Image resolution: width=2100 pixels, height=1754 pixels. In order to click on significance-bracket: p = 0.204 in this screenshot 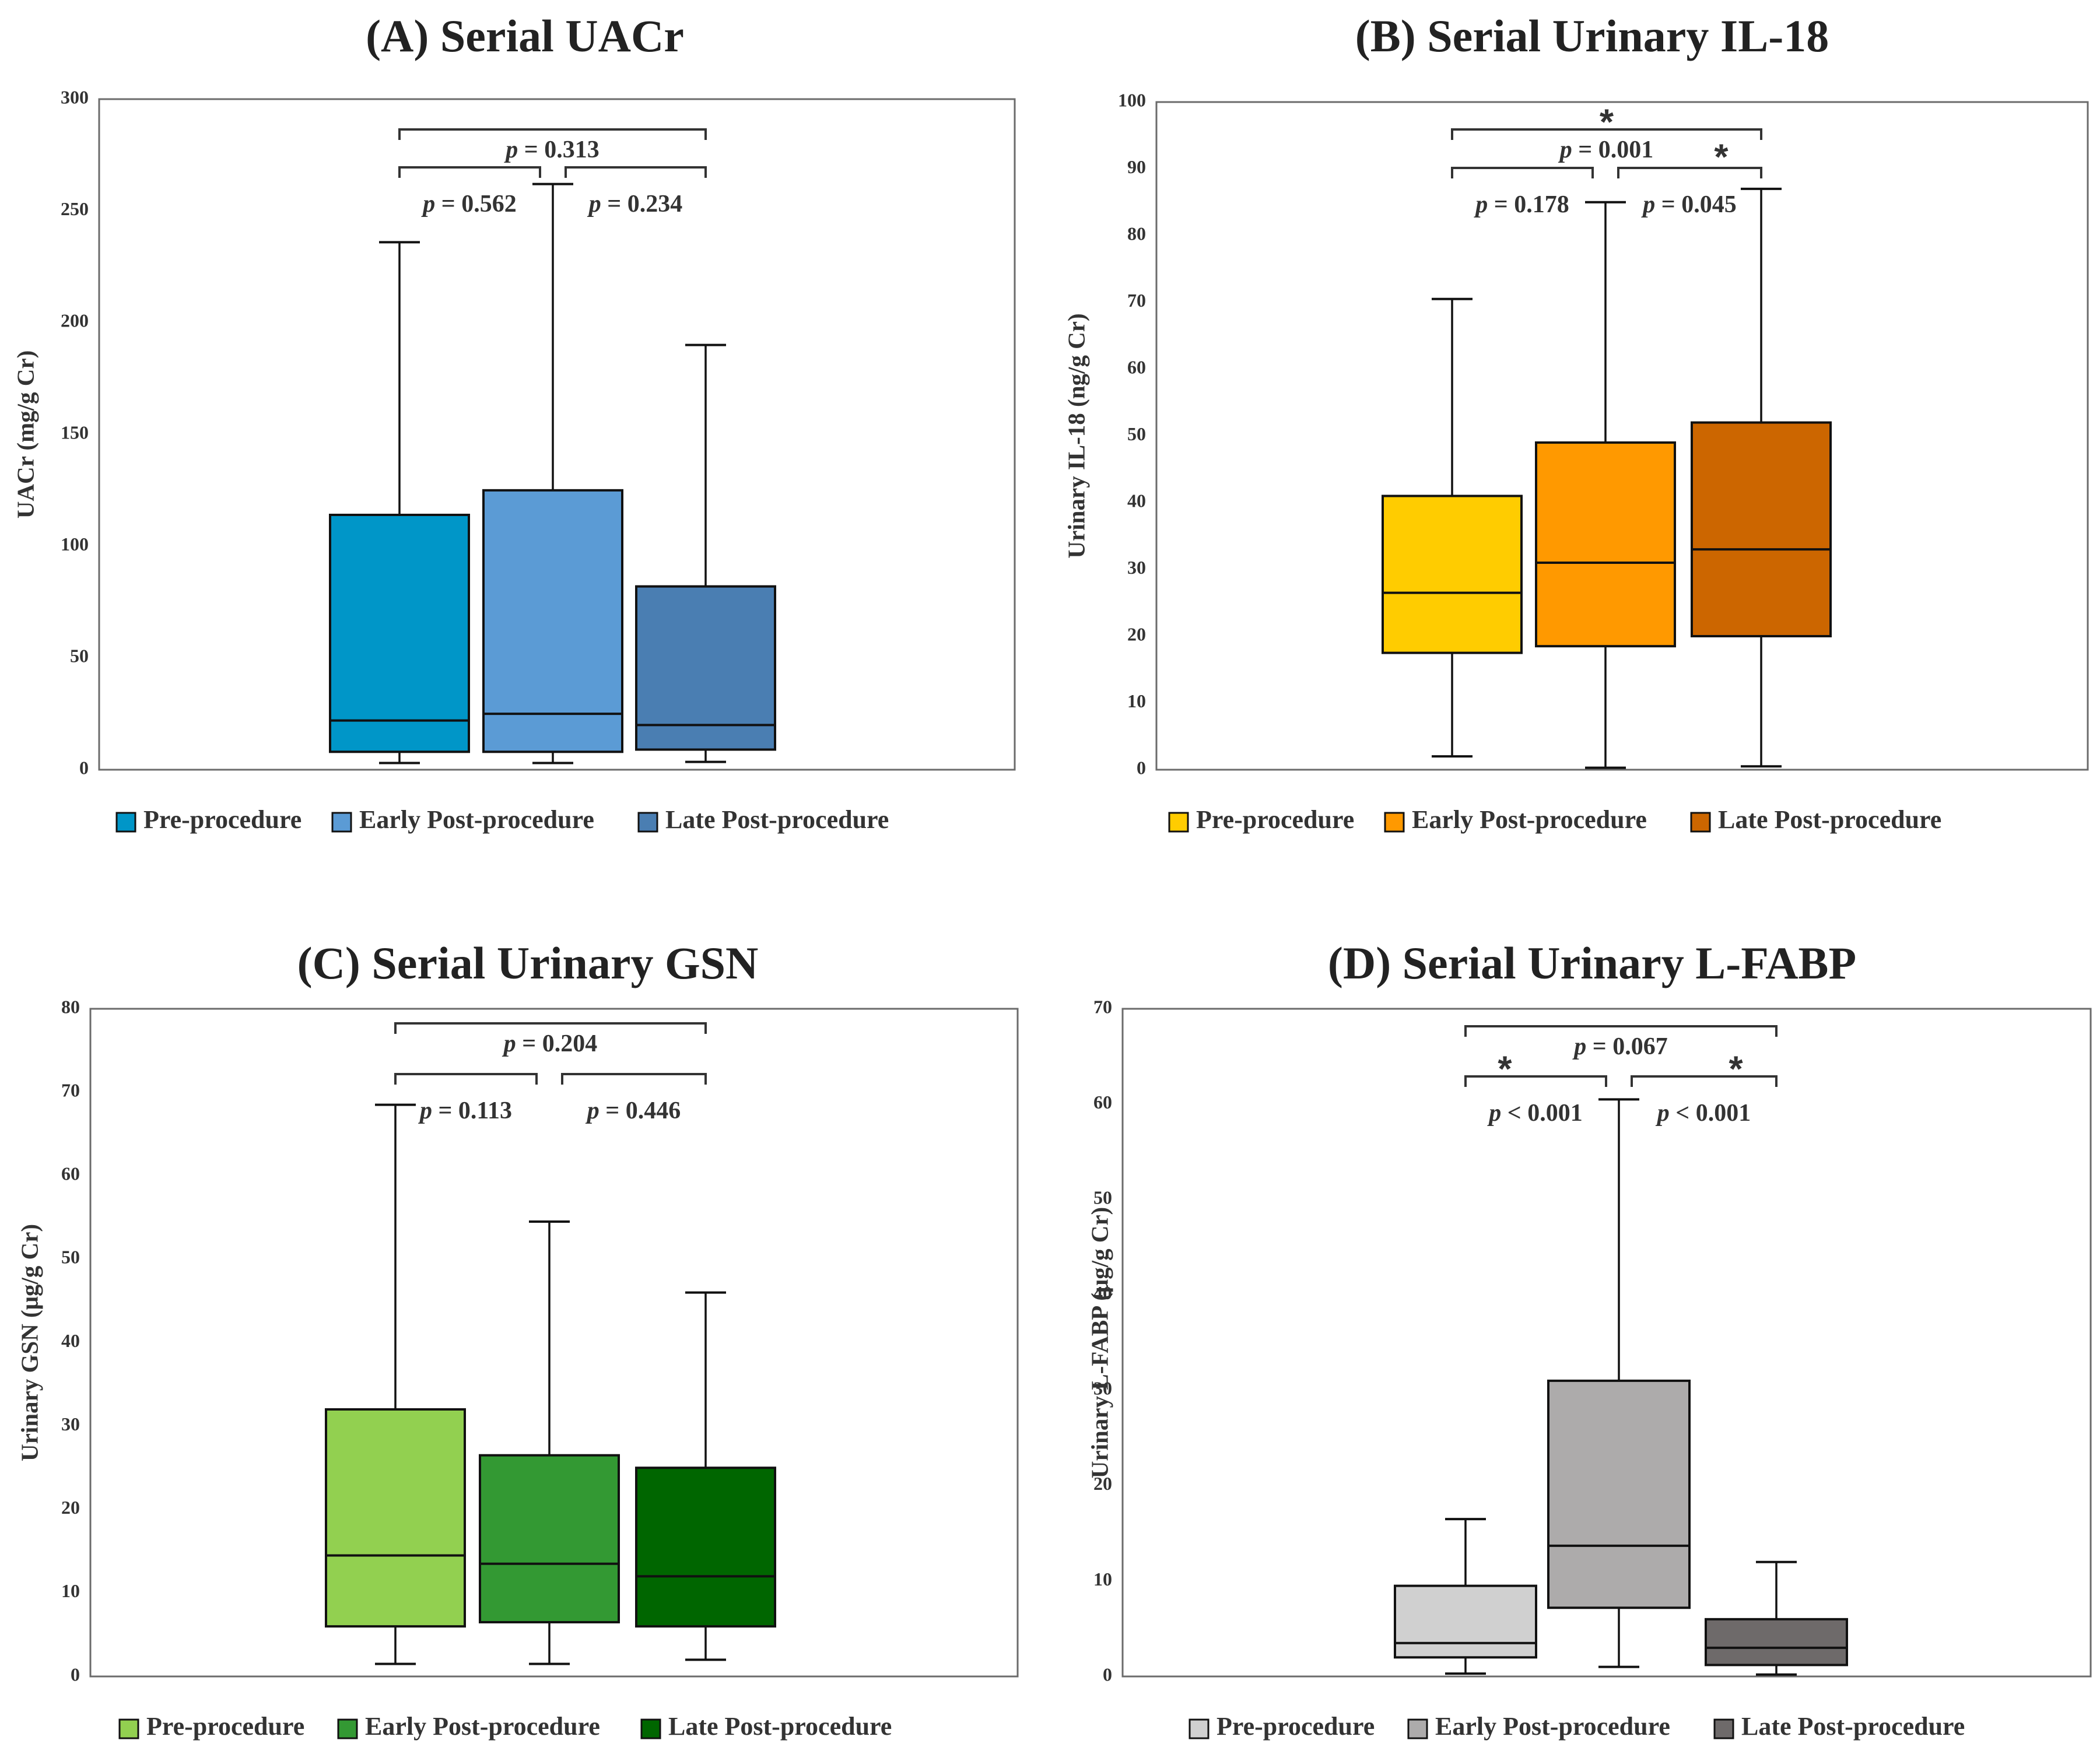, I will do `click(550, 1039)`.